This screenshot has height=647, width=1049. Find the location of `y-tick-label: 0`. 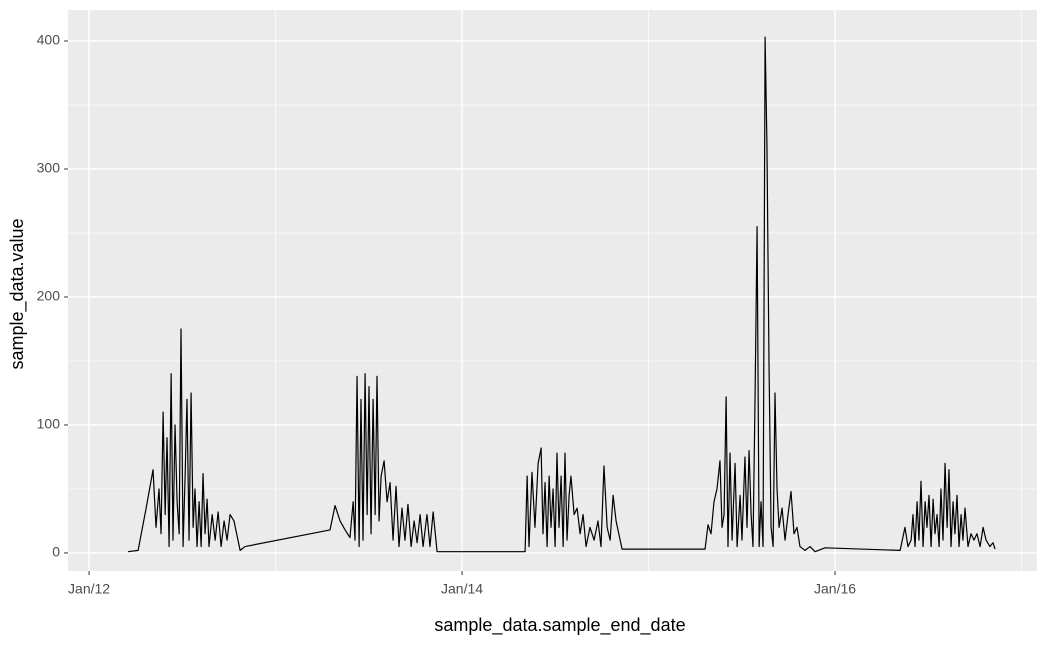

y-tick-label: 0 is located at coordinates (56, 552).